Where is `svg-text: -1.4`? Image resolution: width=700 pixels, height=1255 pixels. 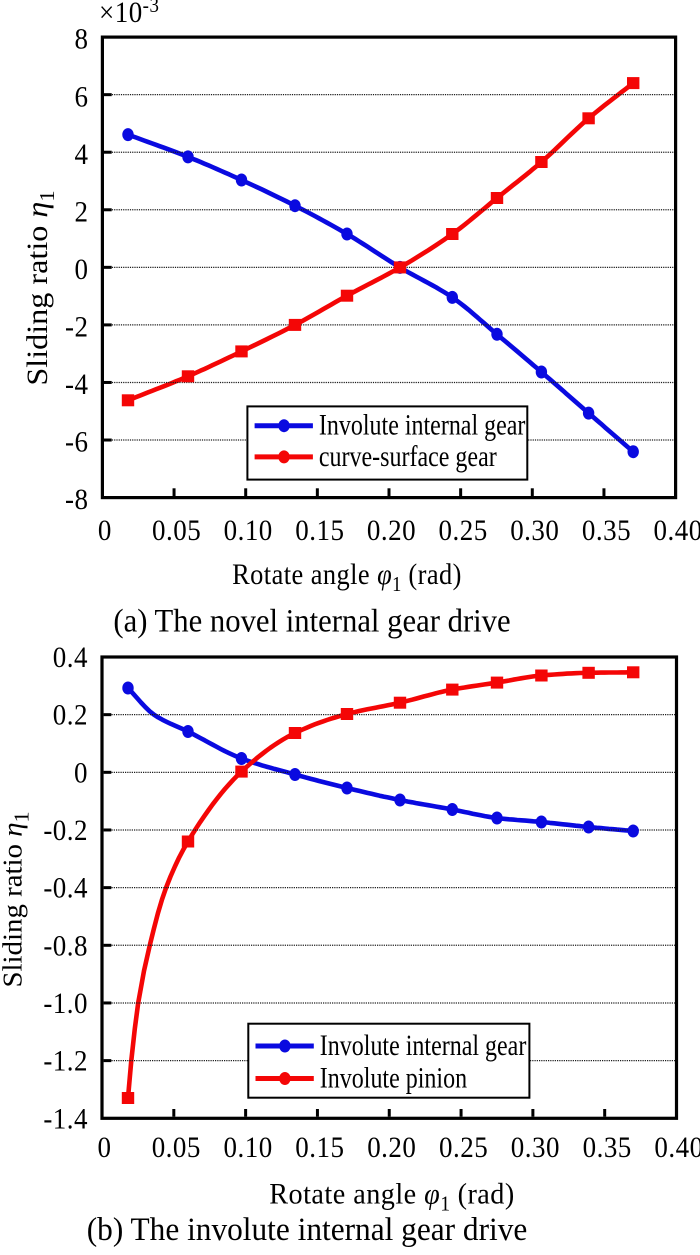
svg-text: -1.4 is located at coordinates (65, 1119).